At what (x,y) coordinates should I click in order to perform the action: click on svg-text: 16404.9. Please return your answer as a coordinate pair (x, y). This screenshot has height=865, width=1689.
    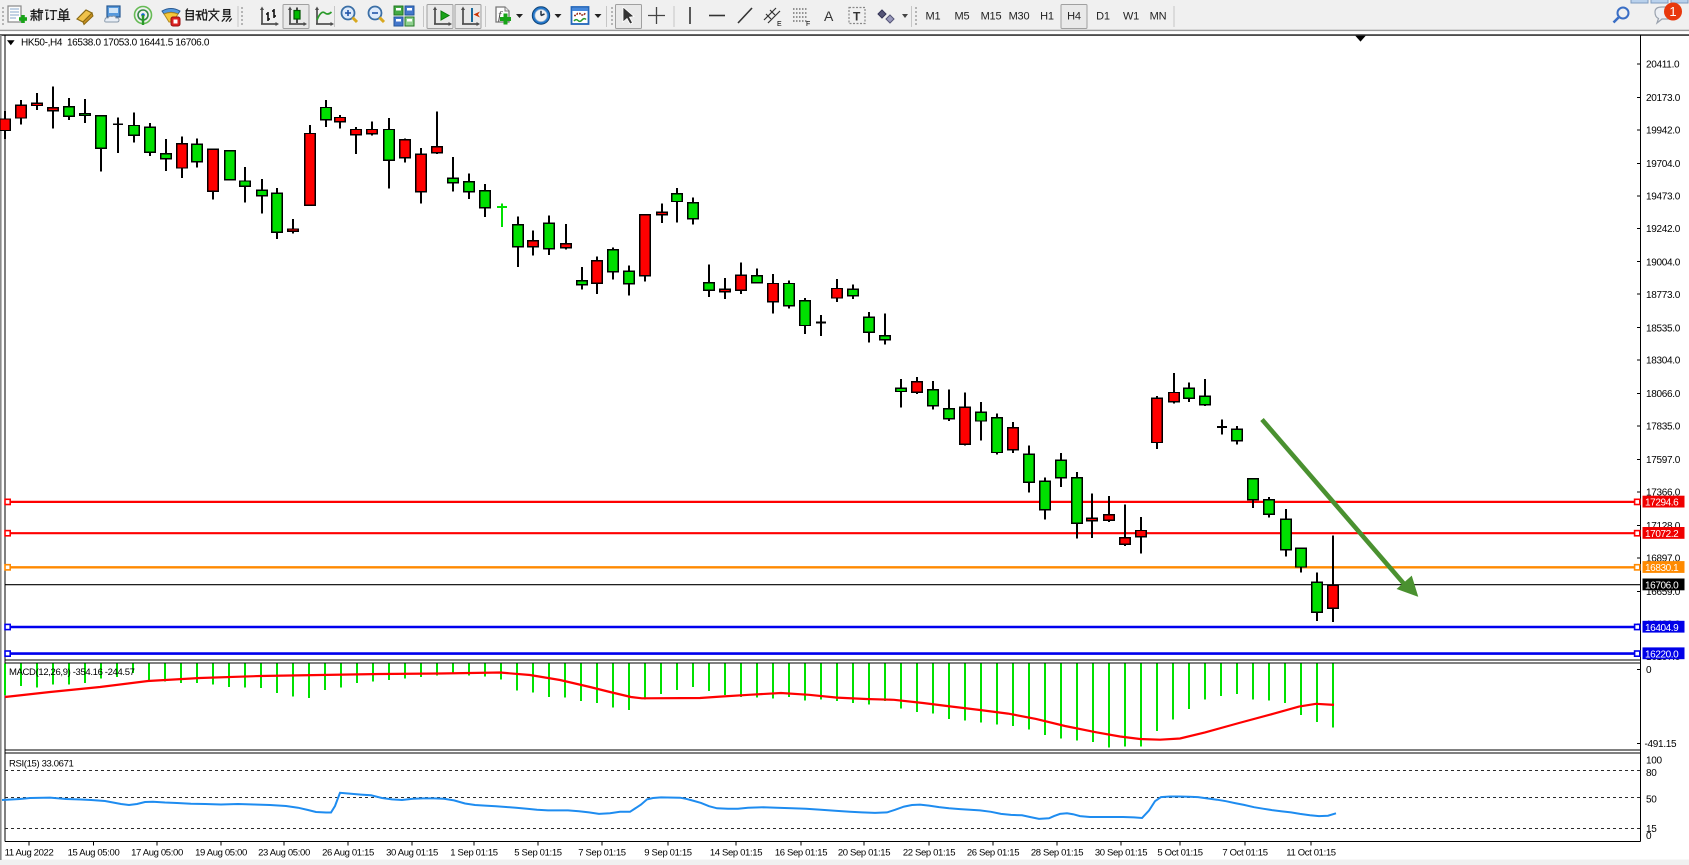
    Looking at the image, I should click on (1662, 628).